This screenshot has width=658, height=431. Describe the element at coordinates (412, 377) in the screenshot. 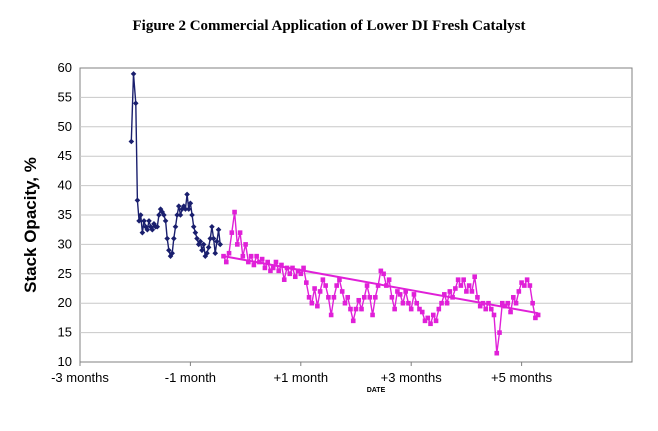

I see `x-tick-label: +3 months` at that location.